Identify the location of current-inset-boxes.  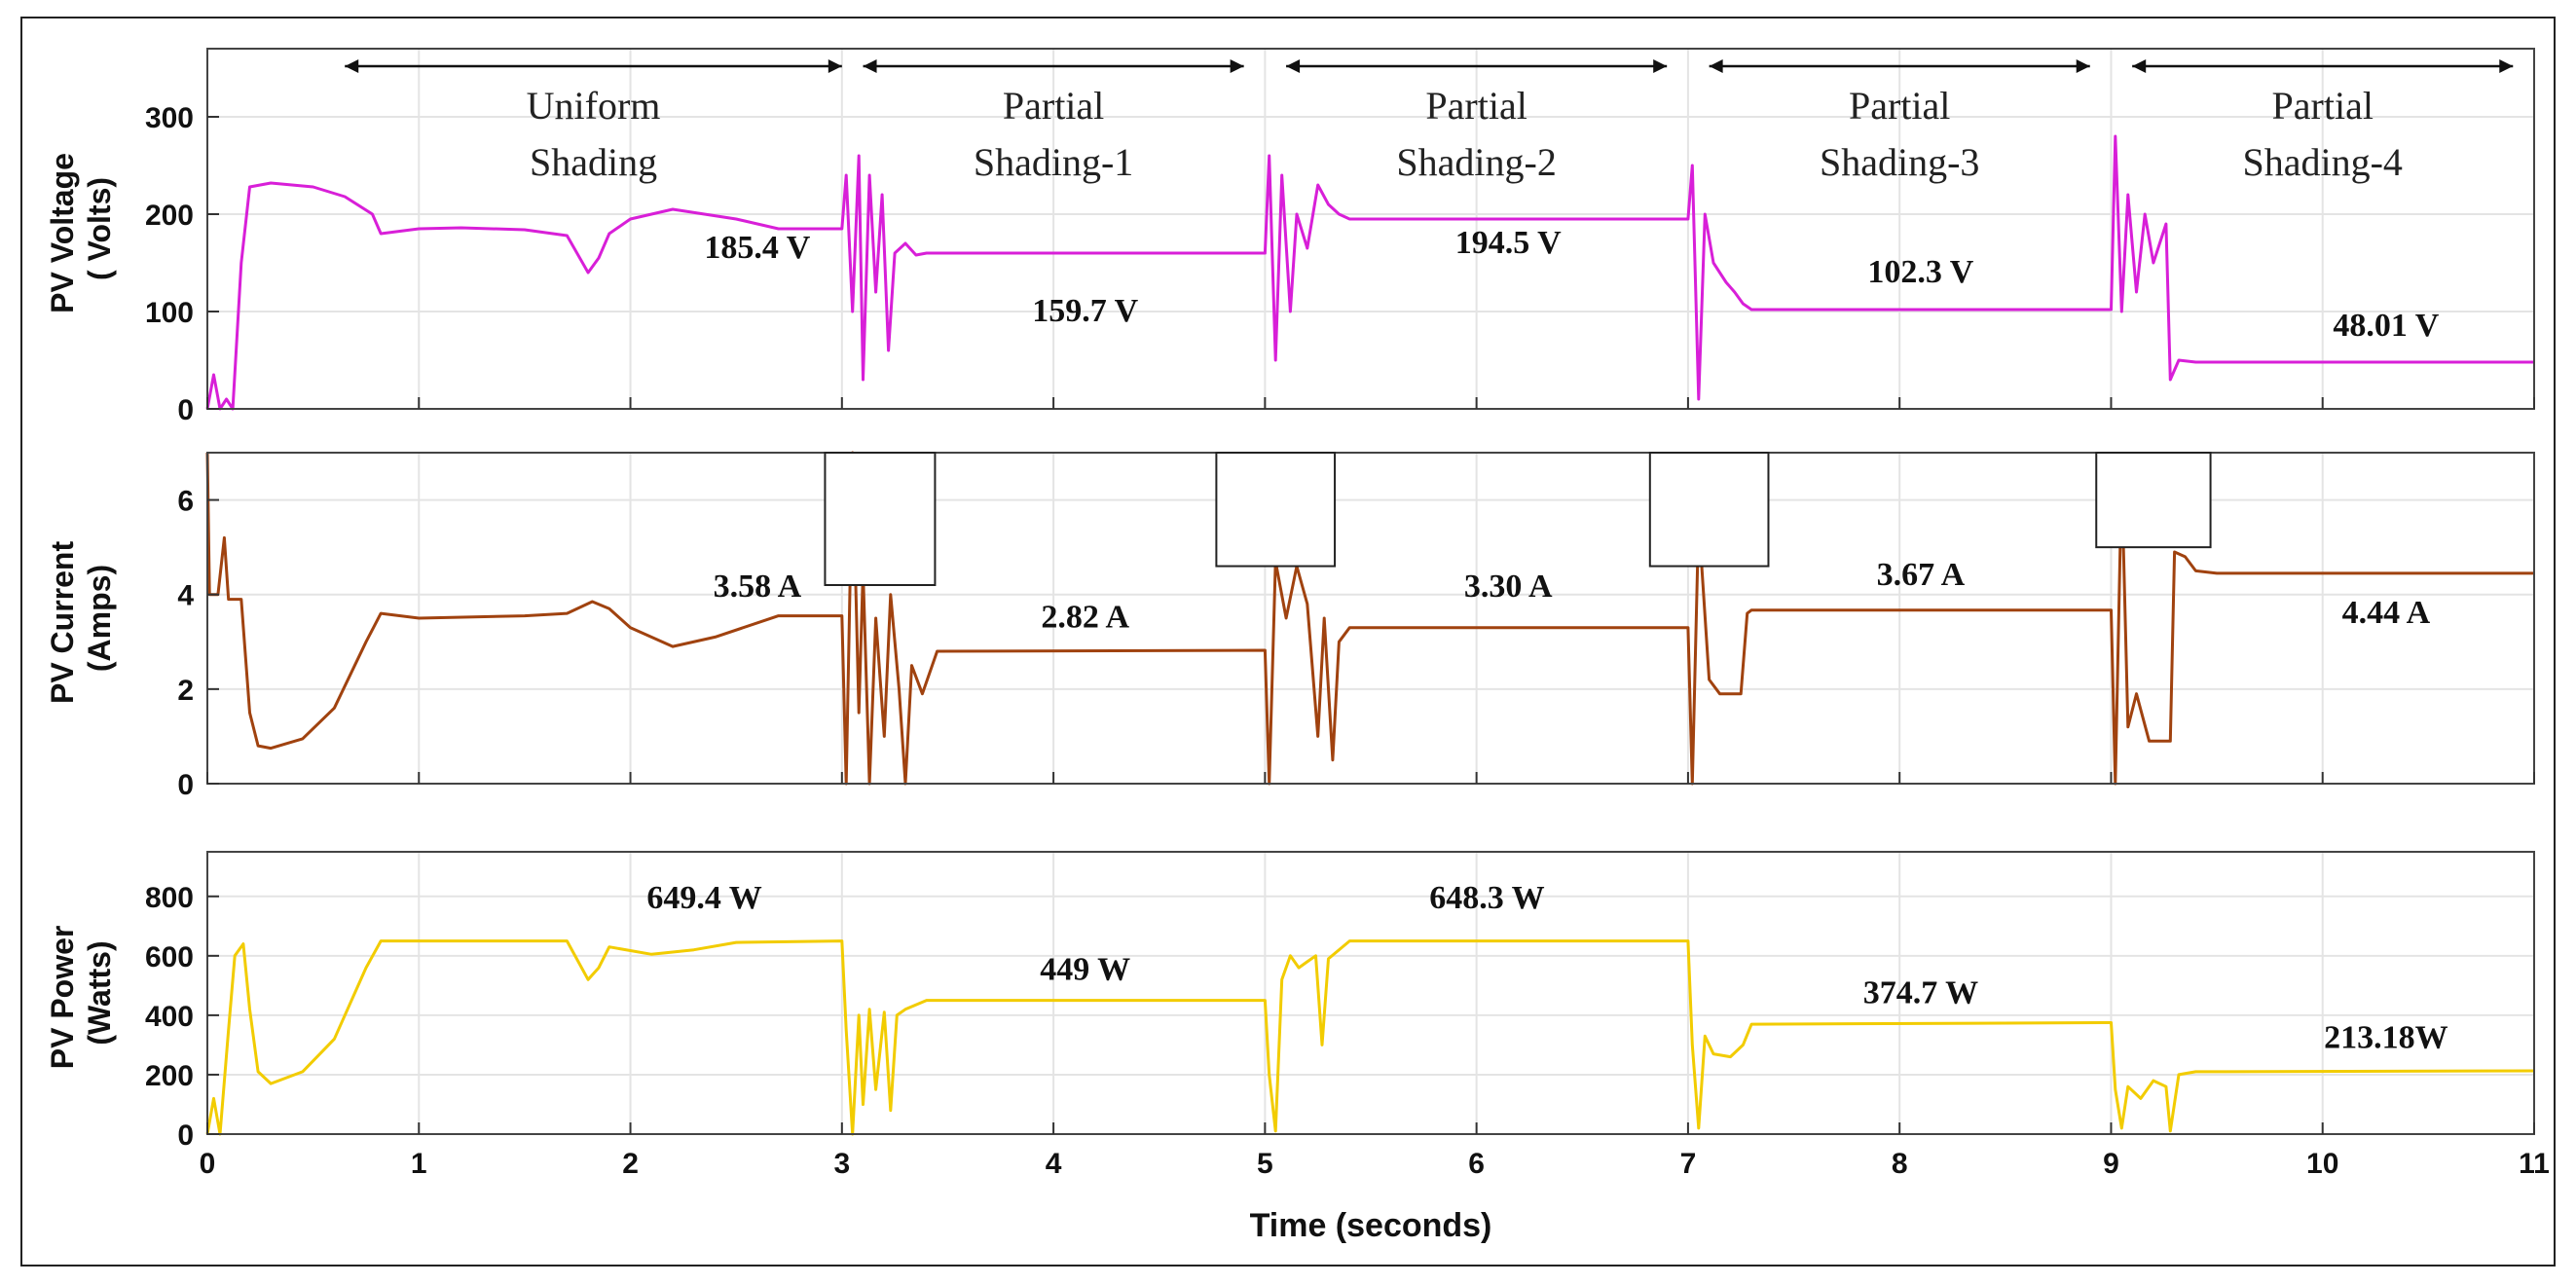
(1518, 519).